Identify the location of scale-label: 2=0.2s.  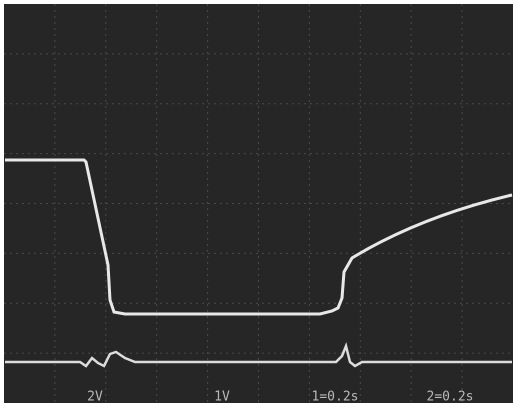
(450, 397).